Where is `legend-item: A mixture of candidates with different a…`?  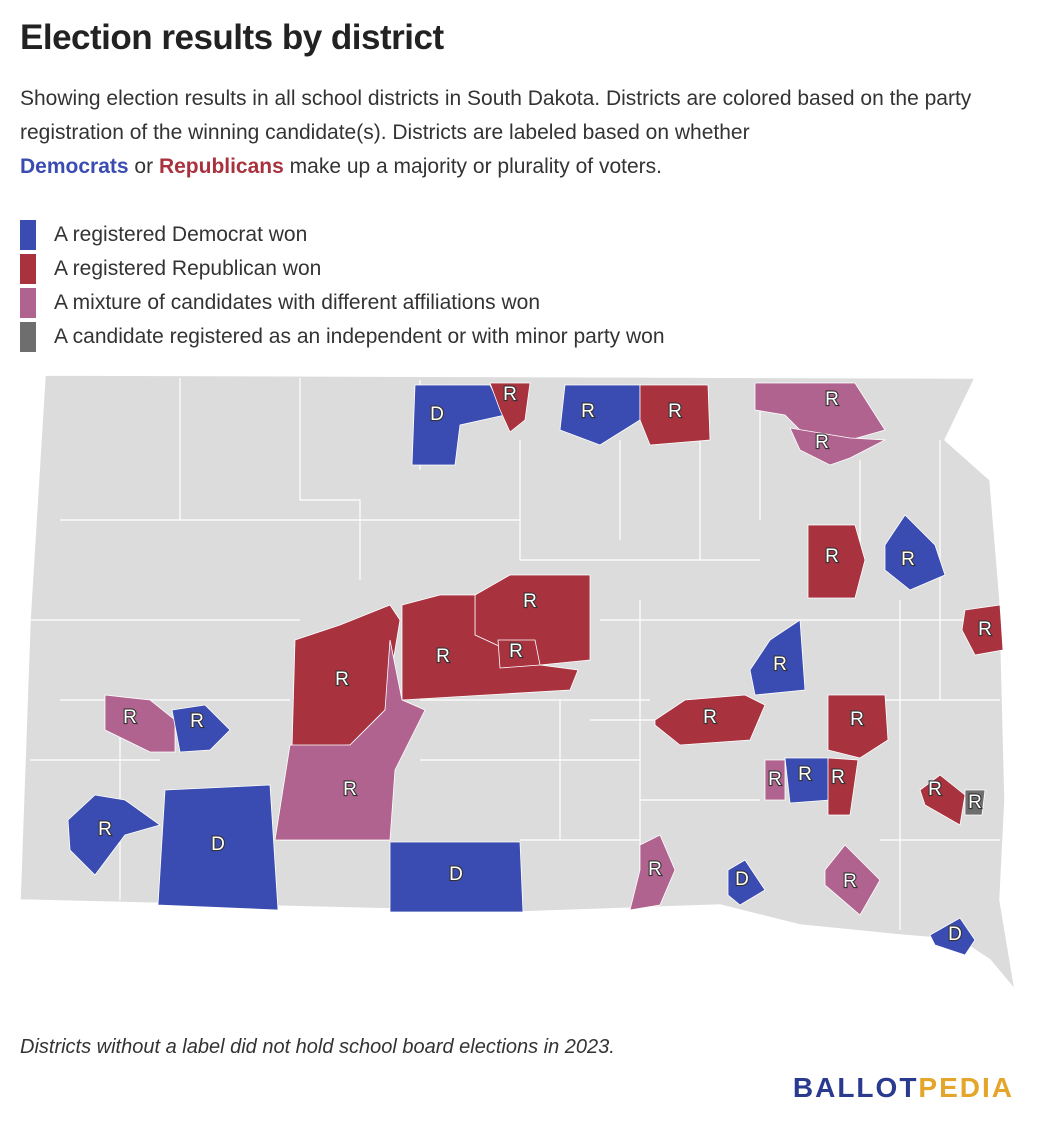 legend-item: A mixture of candidates with different a… is located at coordinates (342, 303).